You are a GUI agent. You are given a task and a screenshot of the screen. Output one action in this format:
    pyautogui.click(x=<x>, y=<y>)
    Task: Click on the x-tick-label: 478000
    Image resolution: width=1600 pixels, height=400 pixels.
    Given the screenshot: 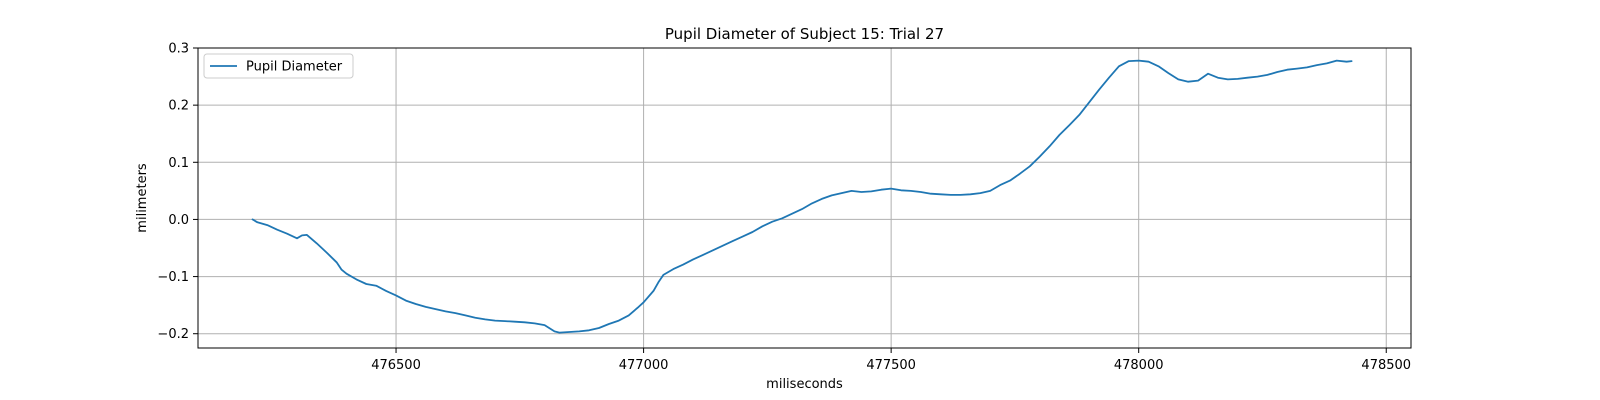 What is the action you would take?
    pyautogui.click(x=1139, y=365)
    